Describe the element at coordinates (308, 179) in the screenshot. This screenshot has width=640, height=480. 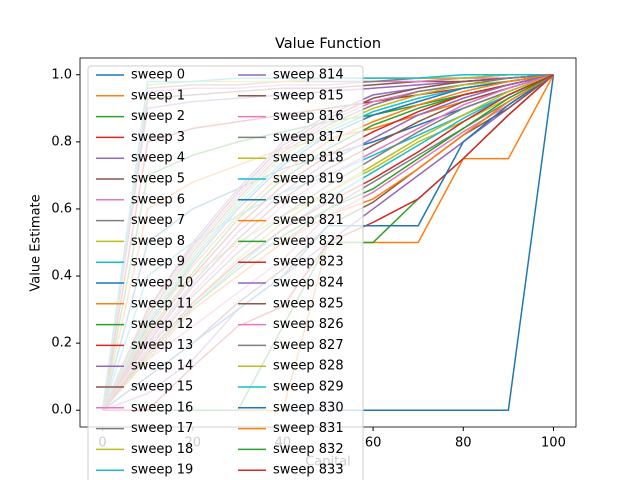
I see `legend-label: sweep 819` at that location.